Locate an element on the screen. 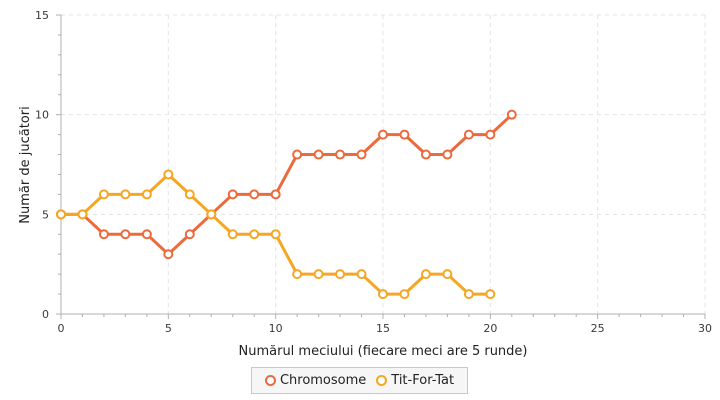 This screenshot has width=720, height=400. legend: Chromosome Tit-For-Tat is located at coordinates (359, 380).